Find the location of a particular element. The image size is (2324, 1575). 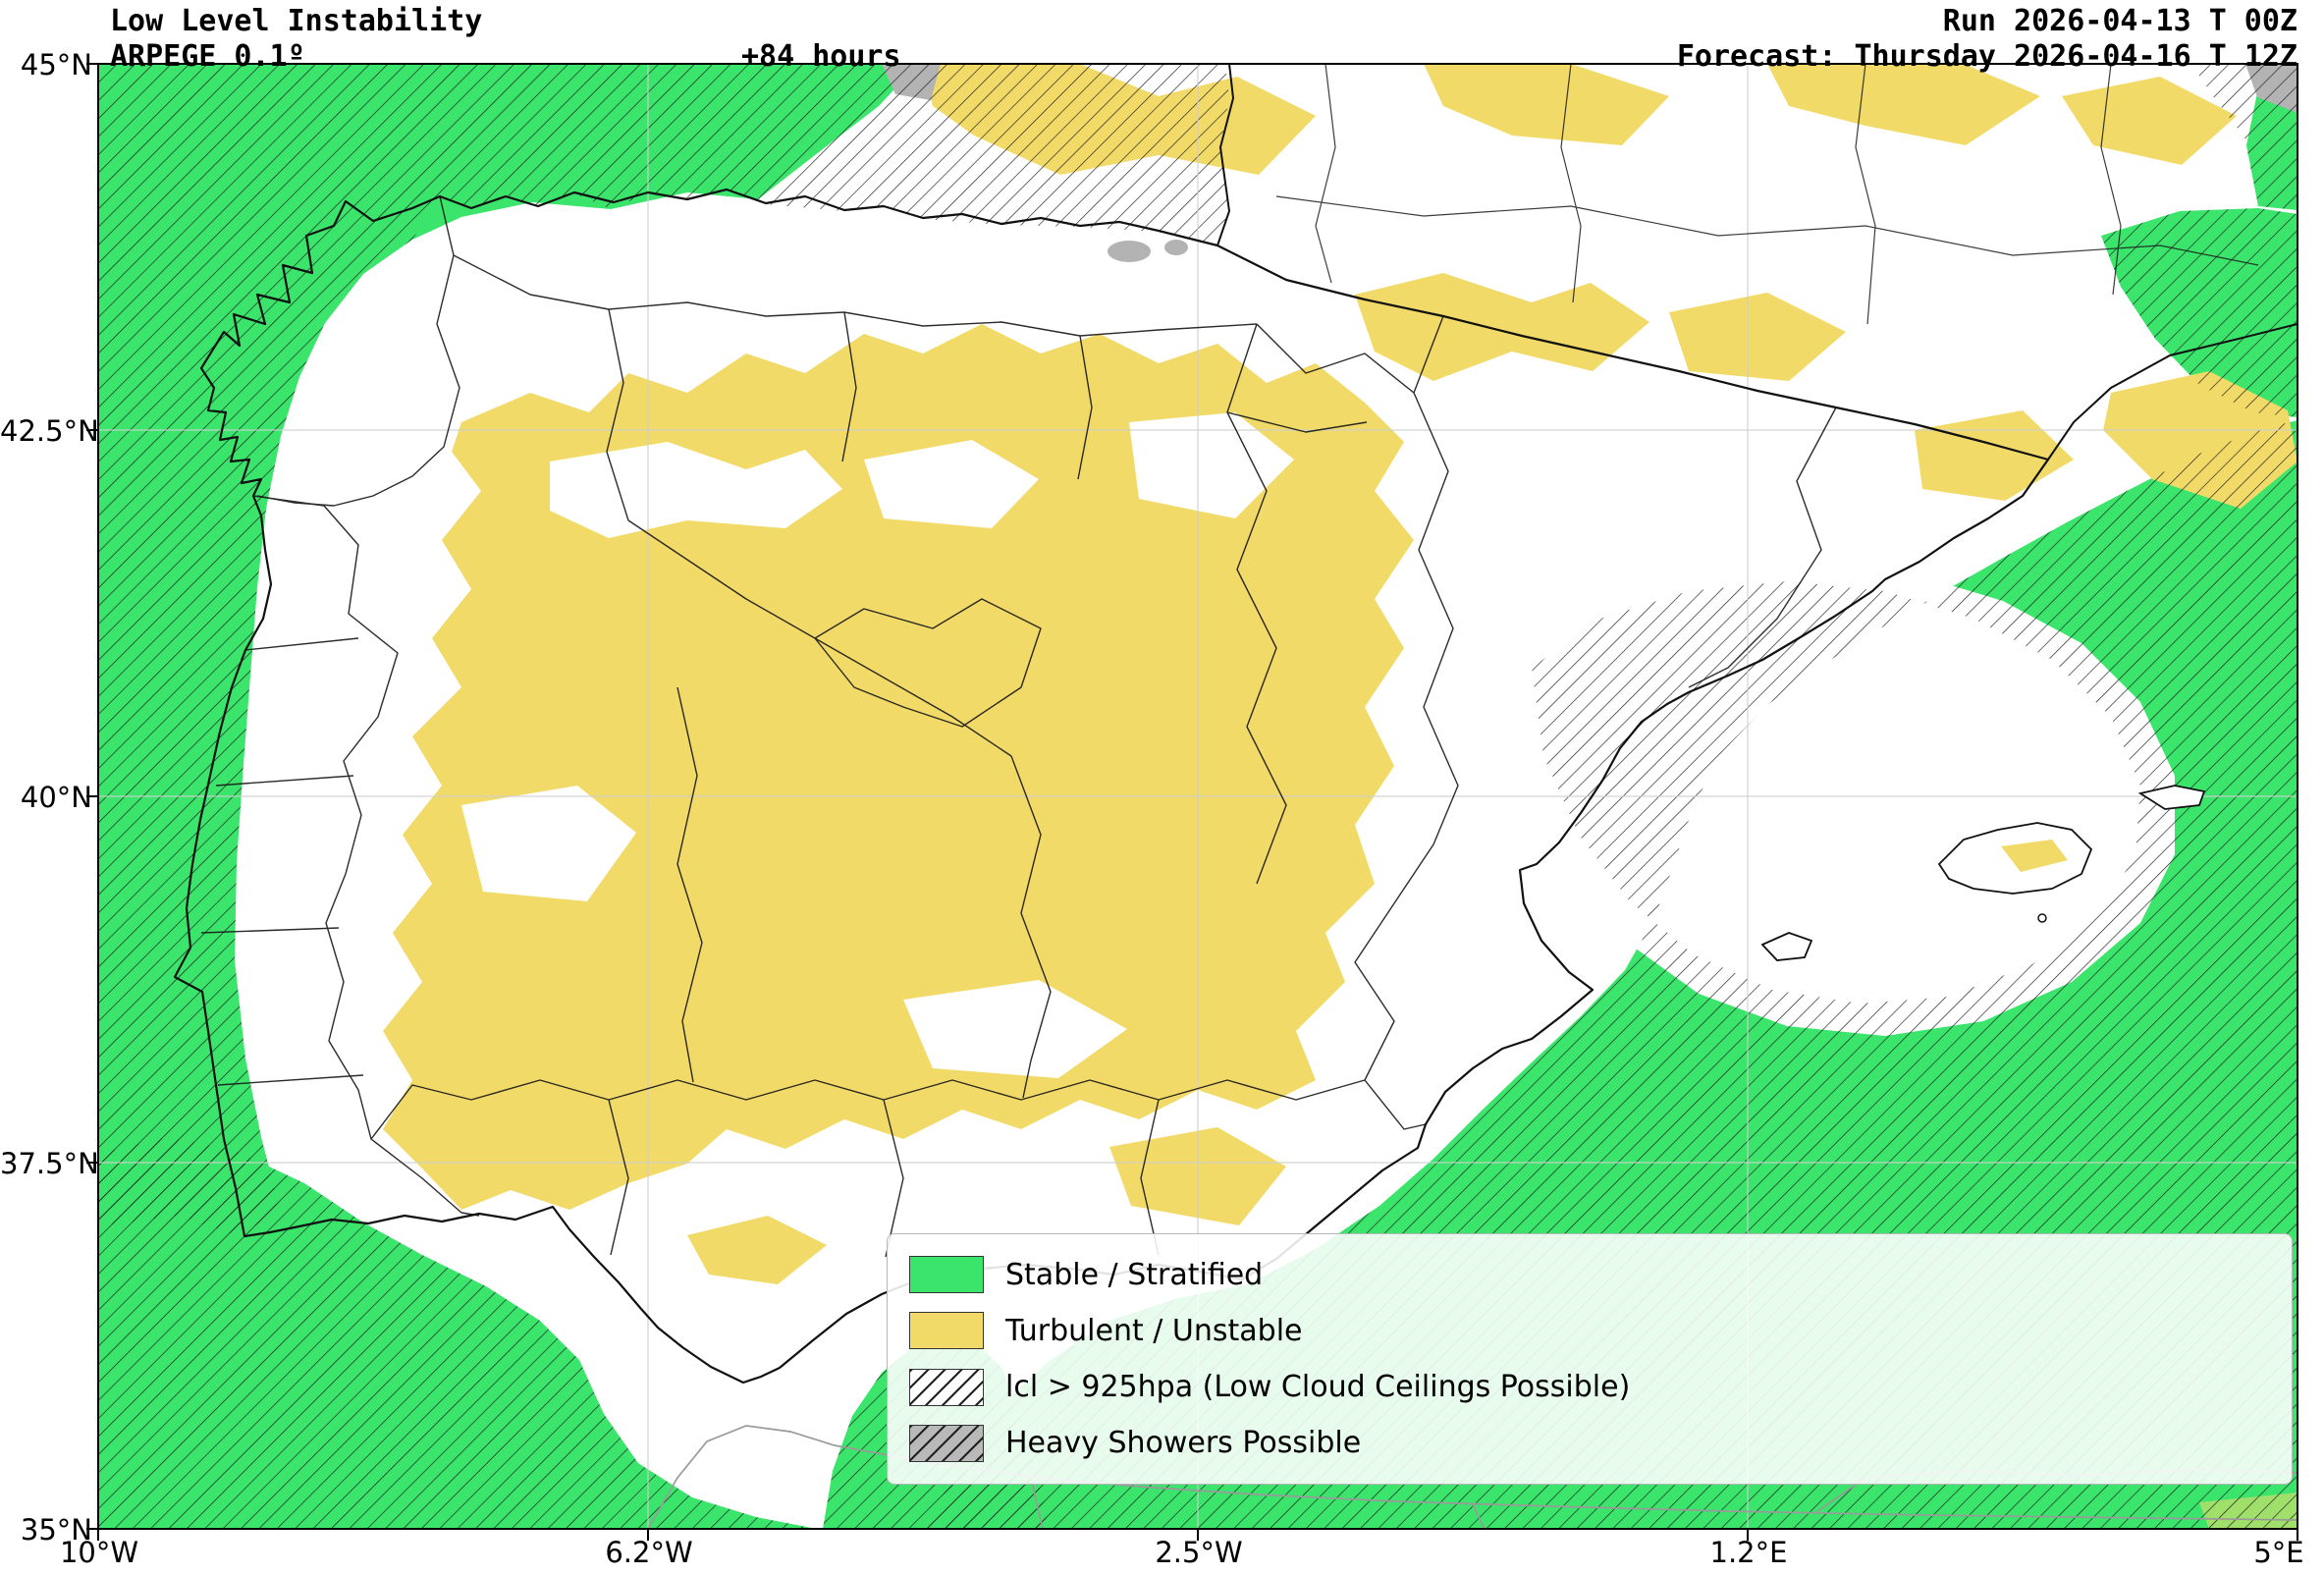

france-borders is located at coordinates (1767, 194).